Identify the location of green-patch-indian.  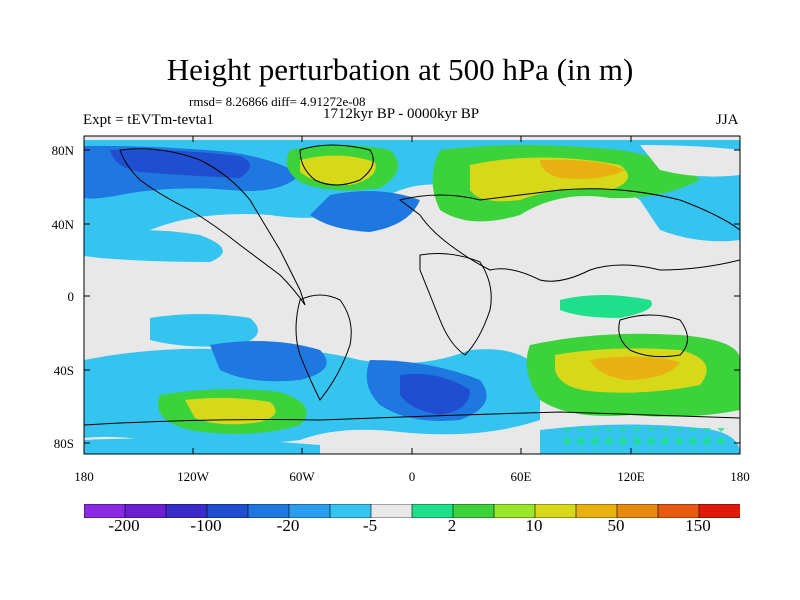
(606, 306).